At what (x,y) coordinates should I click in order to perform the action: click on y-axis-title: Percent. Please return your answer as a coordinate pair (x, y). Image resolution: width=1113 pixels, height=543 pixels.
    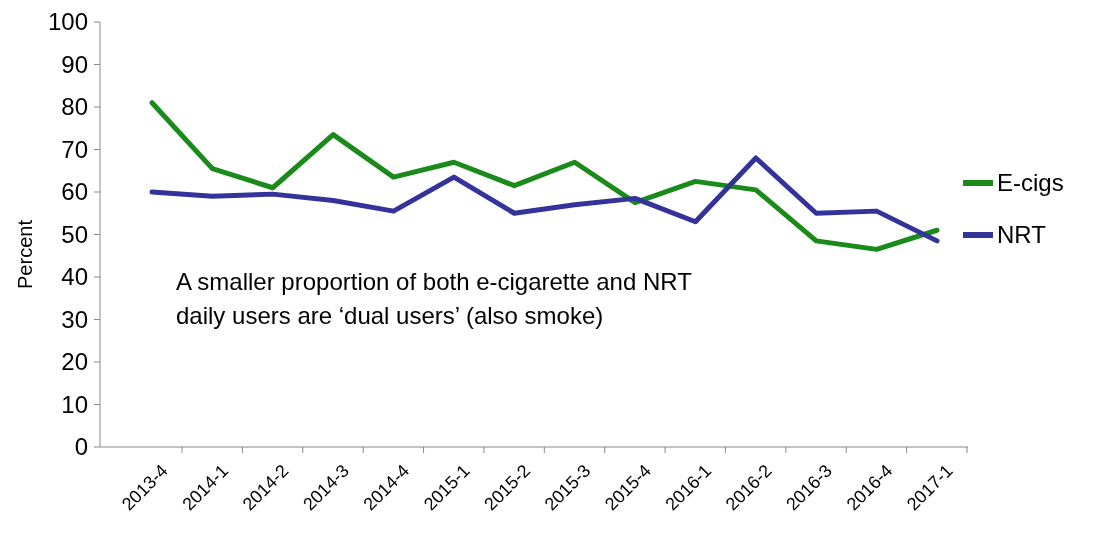
    Looking at the image, I should click on (25, 254).